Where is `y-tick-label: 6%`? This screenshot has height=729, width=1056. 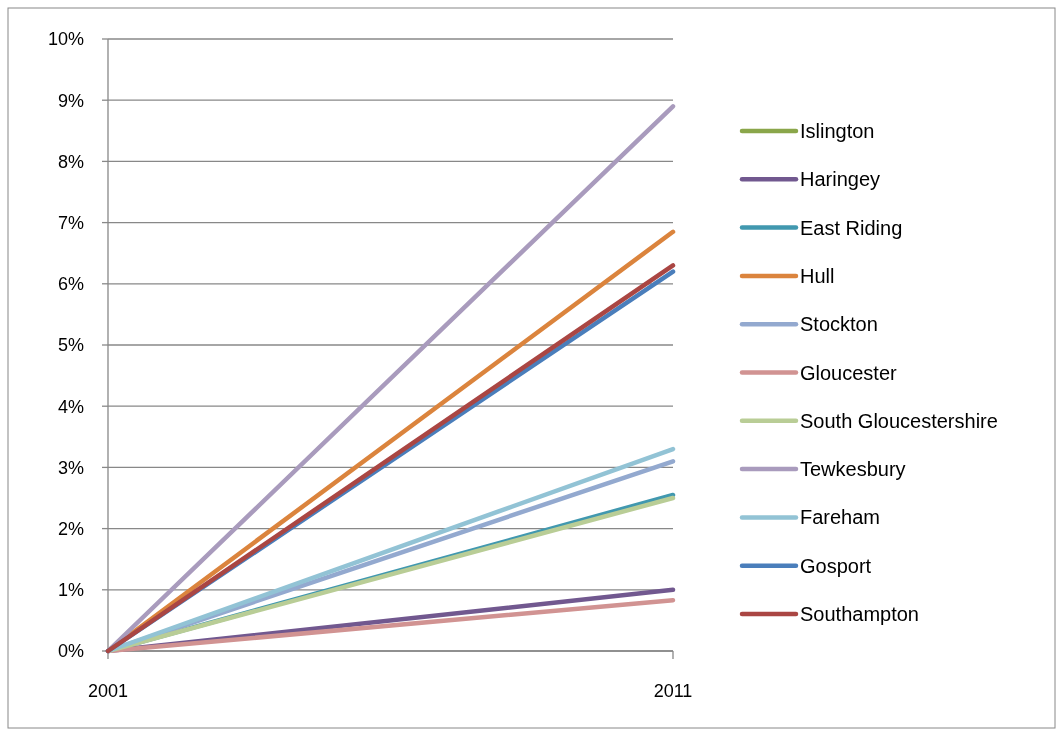 y-tick-label: 6% is located at coordinates (70, 284).